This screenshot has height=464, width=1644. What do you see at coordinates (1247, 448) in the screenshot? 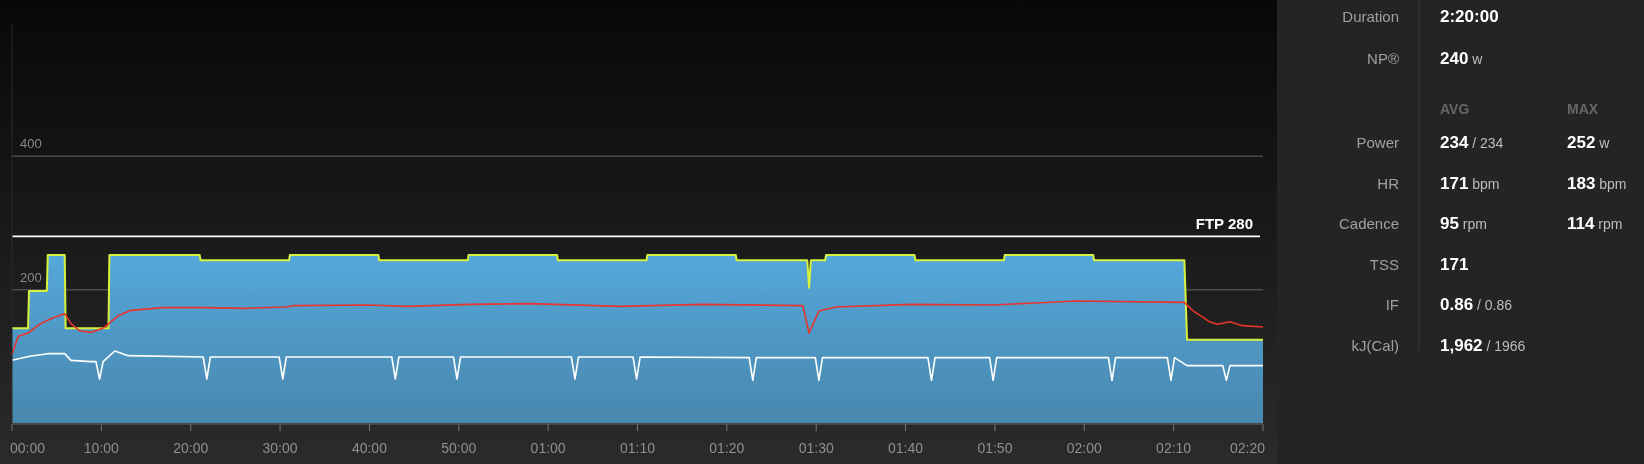
I see `x-tick-label: 02:20` at bounding box center [1247, 448].